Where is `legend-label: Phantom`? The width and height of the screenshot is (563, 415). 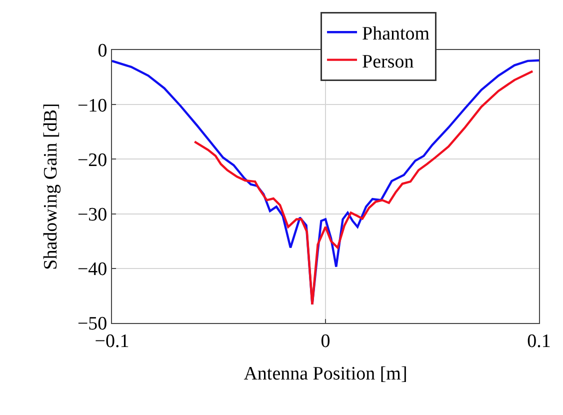 legend-label: Phantom is located at coordinates (396, 34).